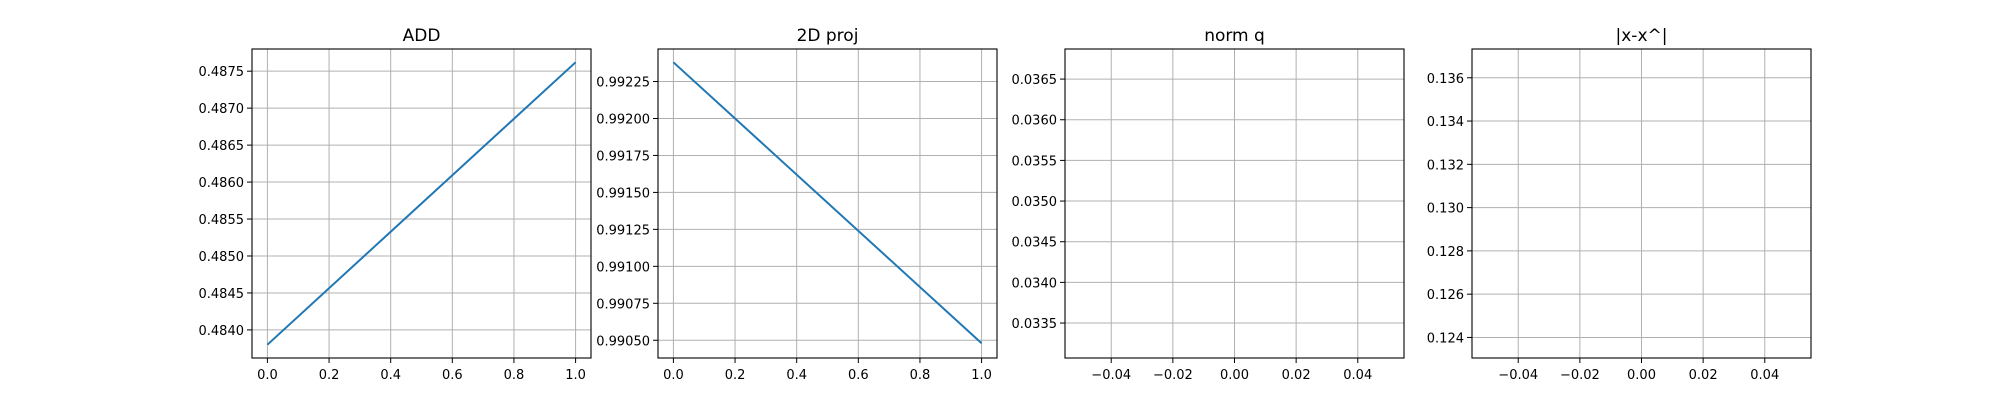 The width and height of the screenshot is (2000, 400). What do you see at coordinates (1445, 338) in the screenshot?
I see `y-tick-label: 0.124` at bounding box center [1445, 338].